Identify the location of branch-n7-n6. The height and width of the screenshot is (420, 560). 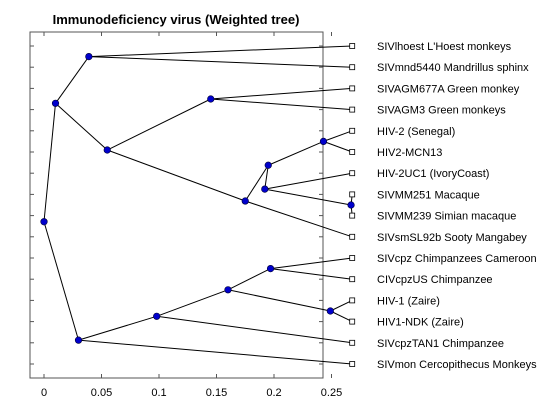
(256, 183).